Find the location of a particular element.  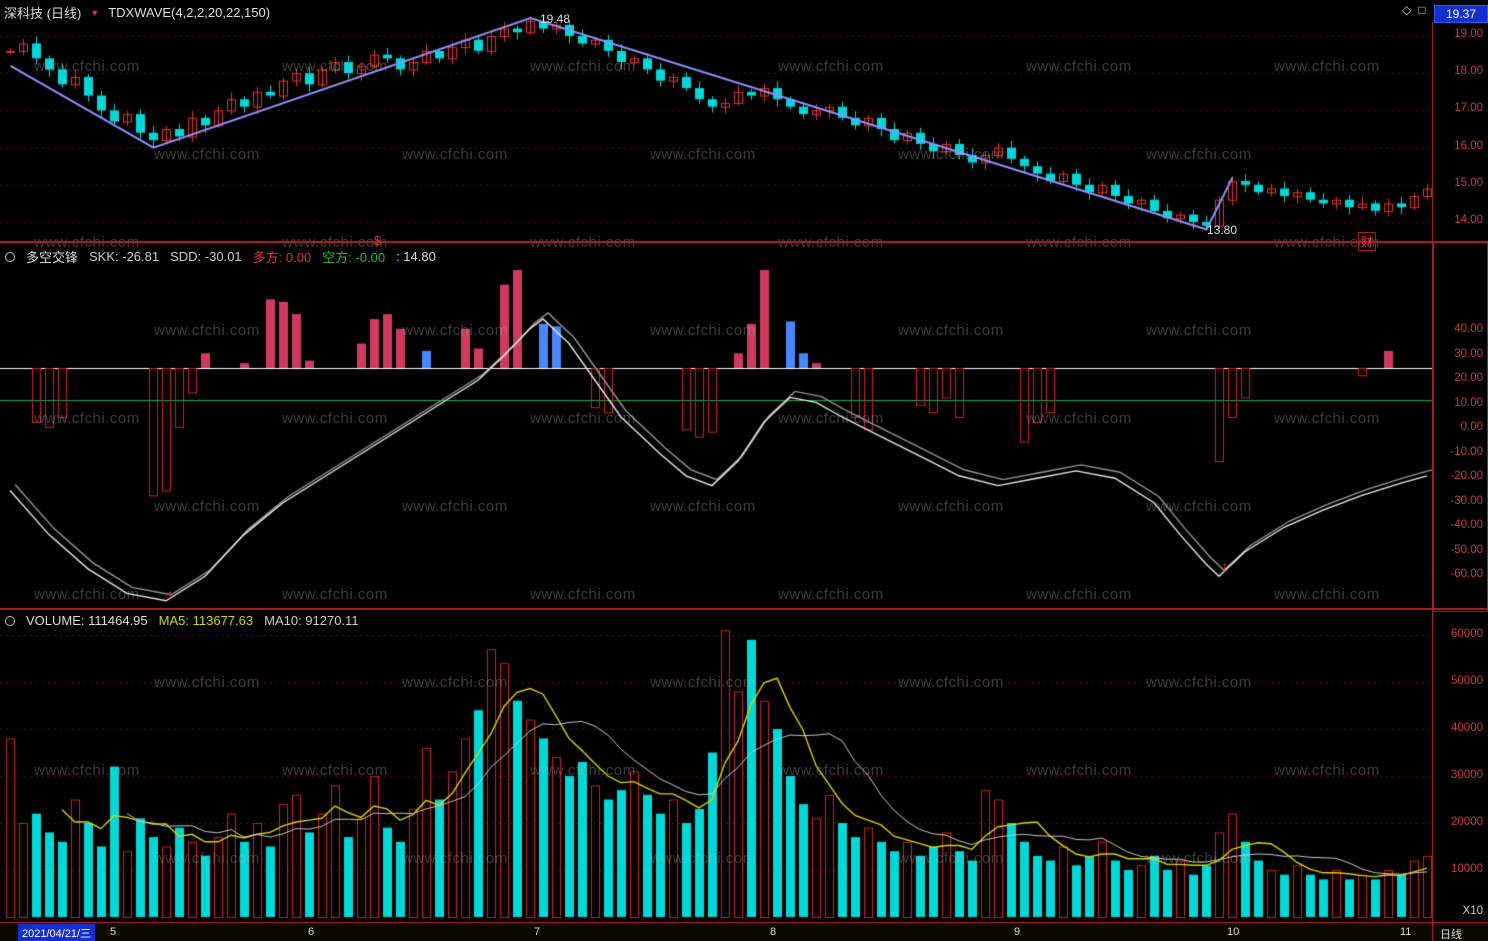

period-selector: 日线 is located at coordinates (1451, 935).